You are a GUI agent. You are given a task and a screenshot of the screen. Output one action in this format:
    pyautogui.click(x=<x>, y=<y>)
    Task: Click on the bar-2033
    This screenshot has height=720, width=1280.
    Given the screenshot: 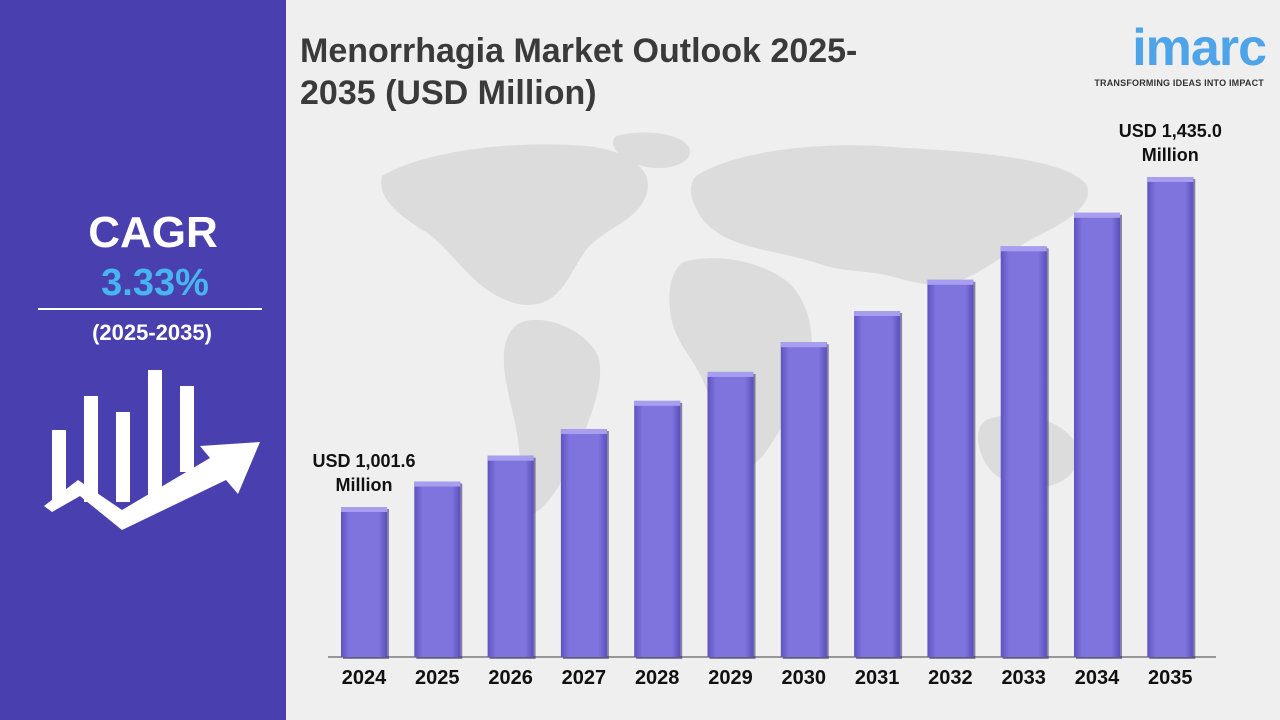 What is the action you would take?
    pyautogui.click(x=1023, y=451)
    